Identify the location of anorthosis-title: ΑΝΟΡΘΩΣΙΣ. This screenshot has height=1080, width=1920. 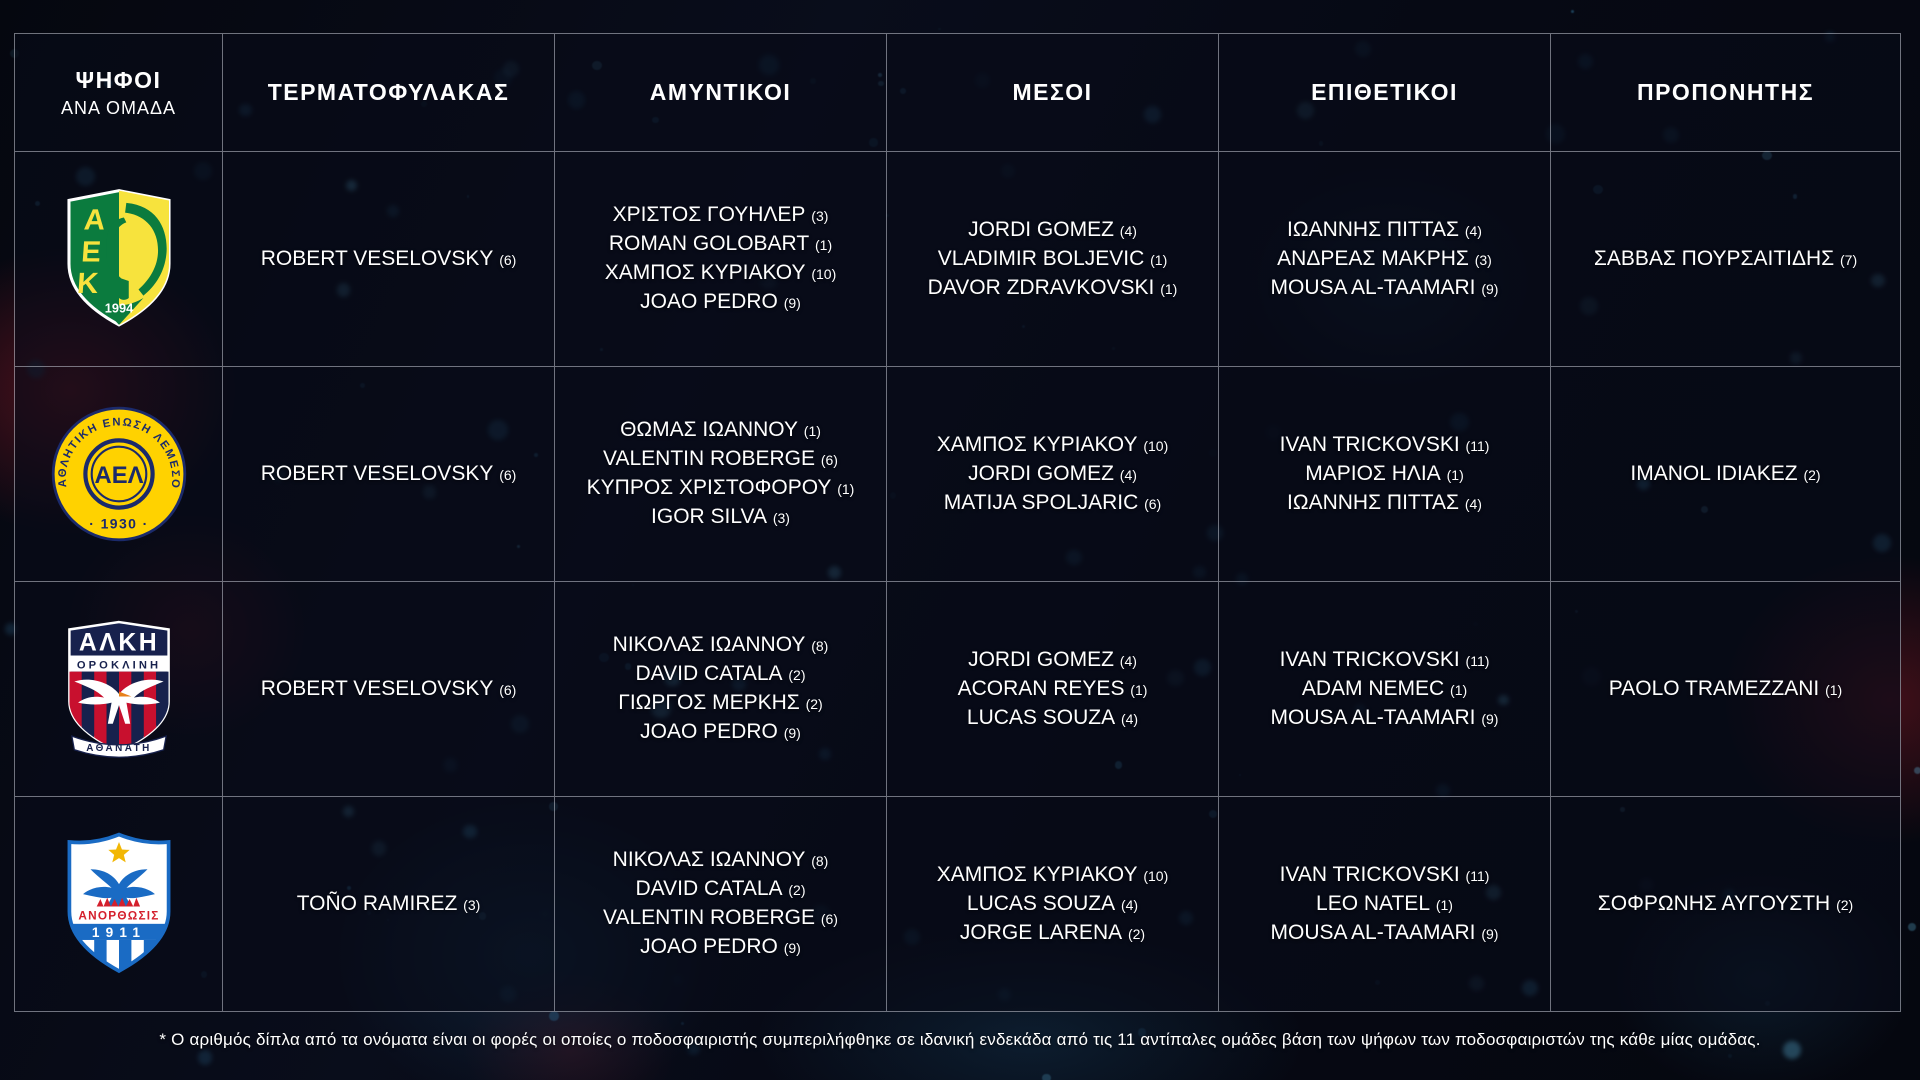
(118, 916).